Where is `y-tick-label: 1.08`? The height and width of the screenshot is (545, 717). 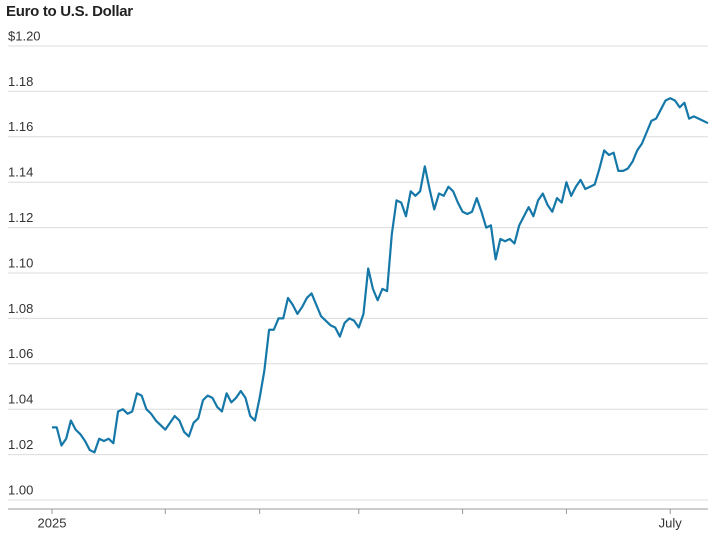
y-tick-label: 1.08 is located at coordinates (20, 308).